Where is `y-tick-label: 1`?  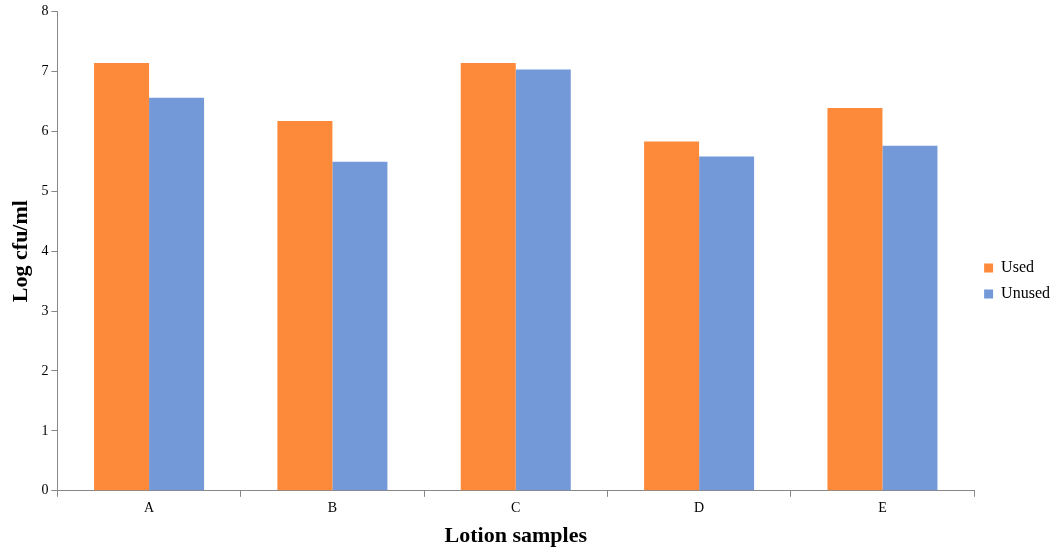 y-tick-label: 1 is located at coordinates (45, 430).